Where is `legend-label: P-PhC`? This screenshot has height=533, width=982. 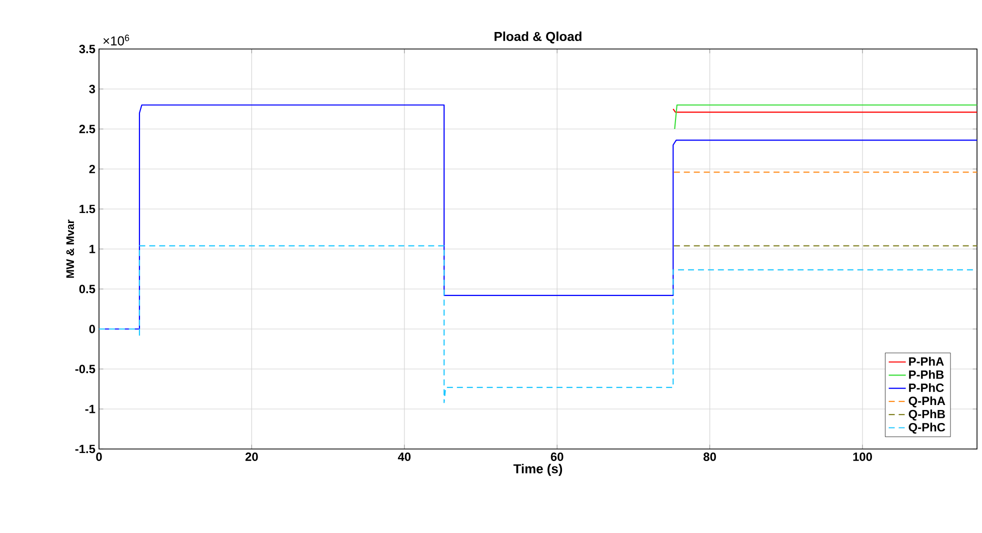 legend-label: P-PhC is located at coordinates (926, 387).